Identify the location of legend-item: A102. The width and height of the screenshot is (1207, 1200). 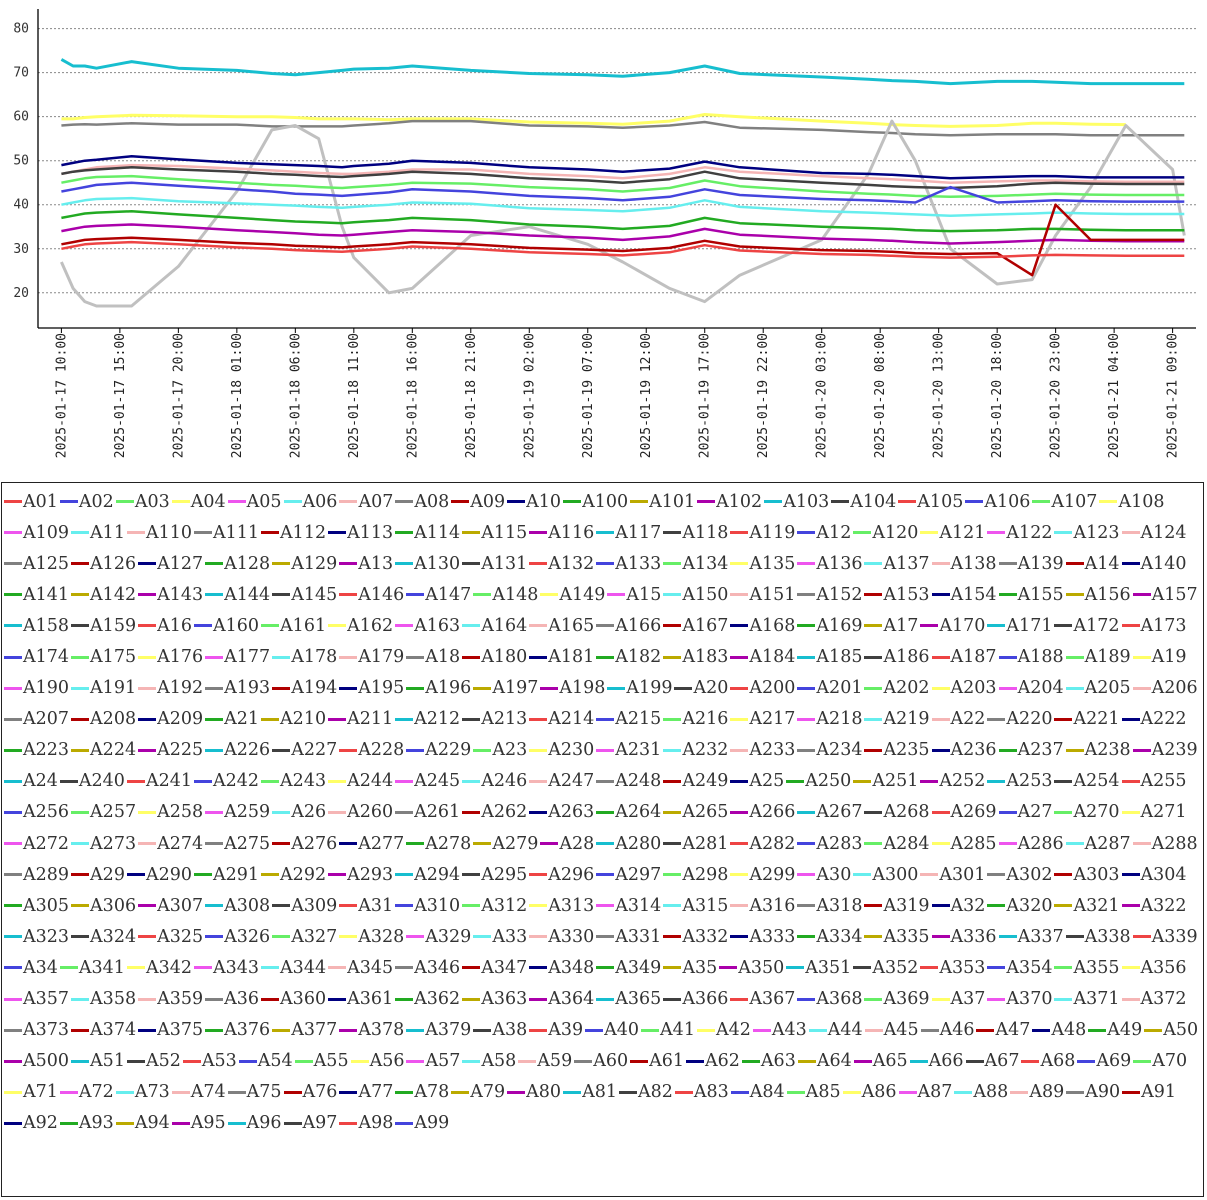
(729, 501).